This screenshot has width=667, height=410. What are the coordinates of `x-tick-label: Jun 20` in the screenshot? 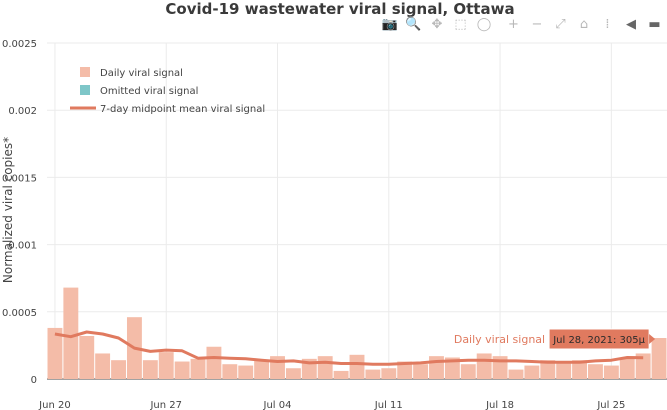 It's located at (54, 405).